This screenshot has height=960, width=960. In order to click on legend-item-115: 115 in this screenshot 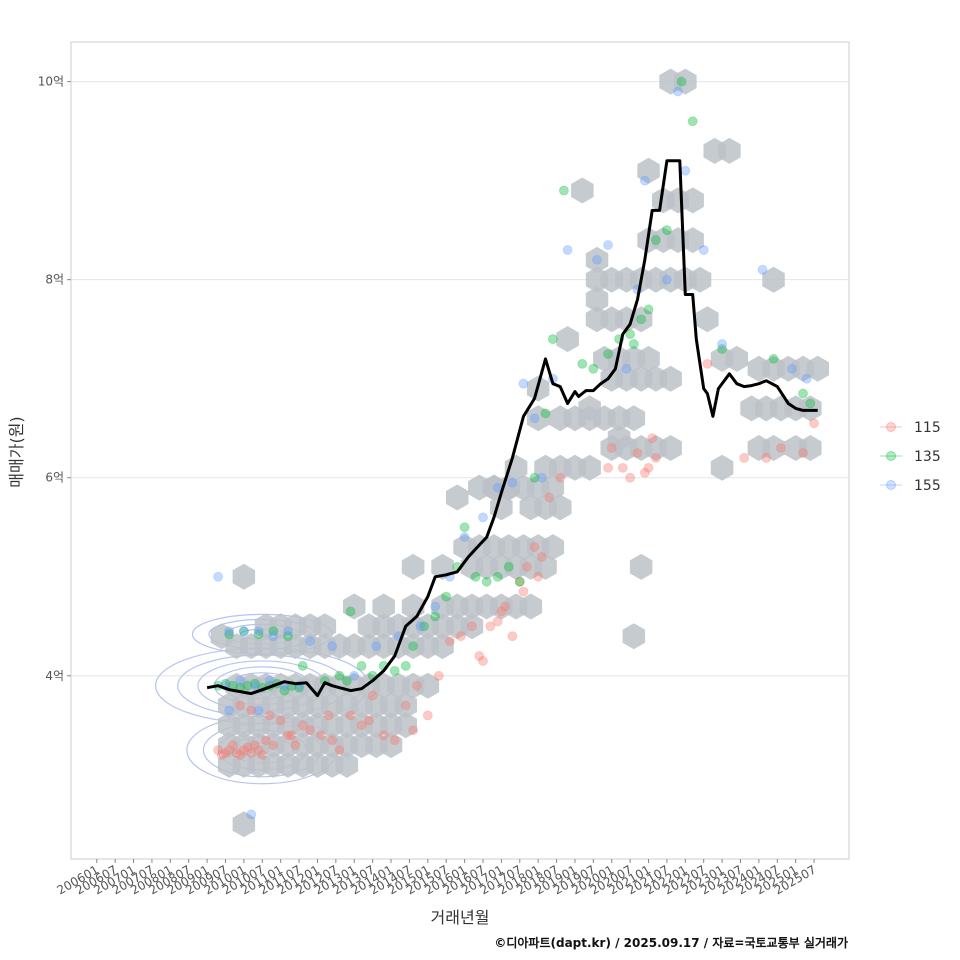, I will do `click(910, 428)`.